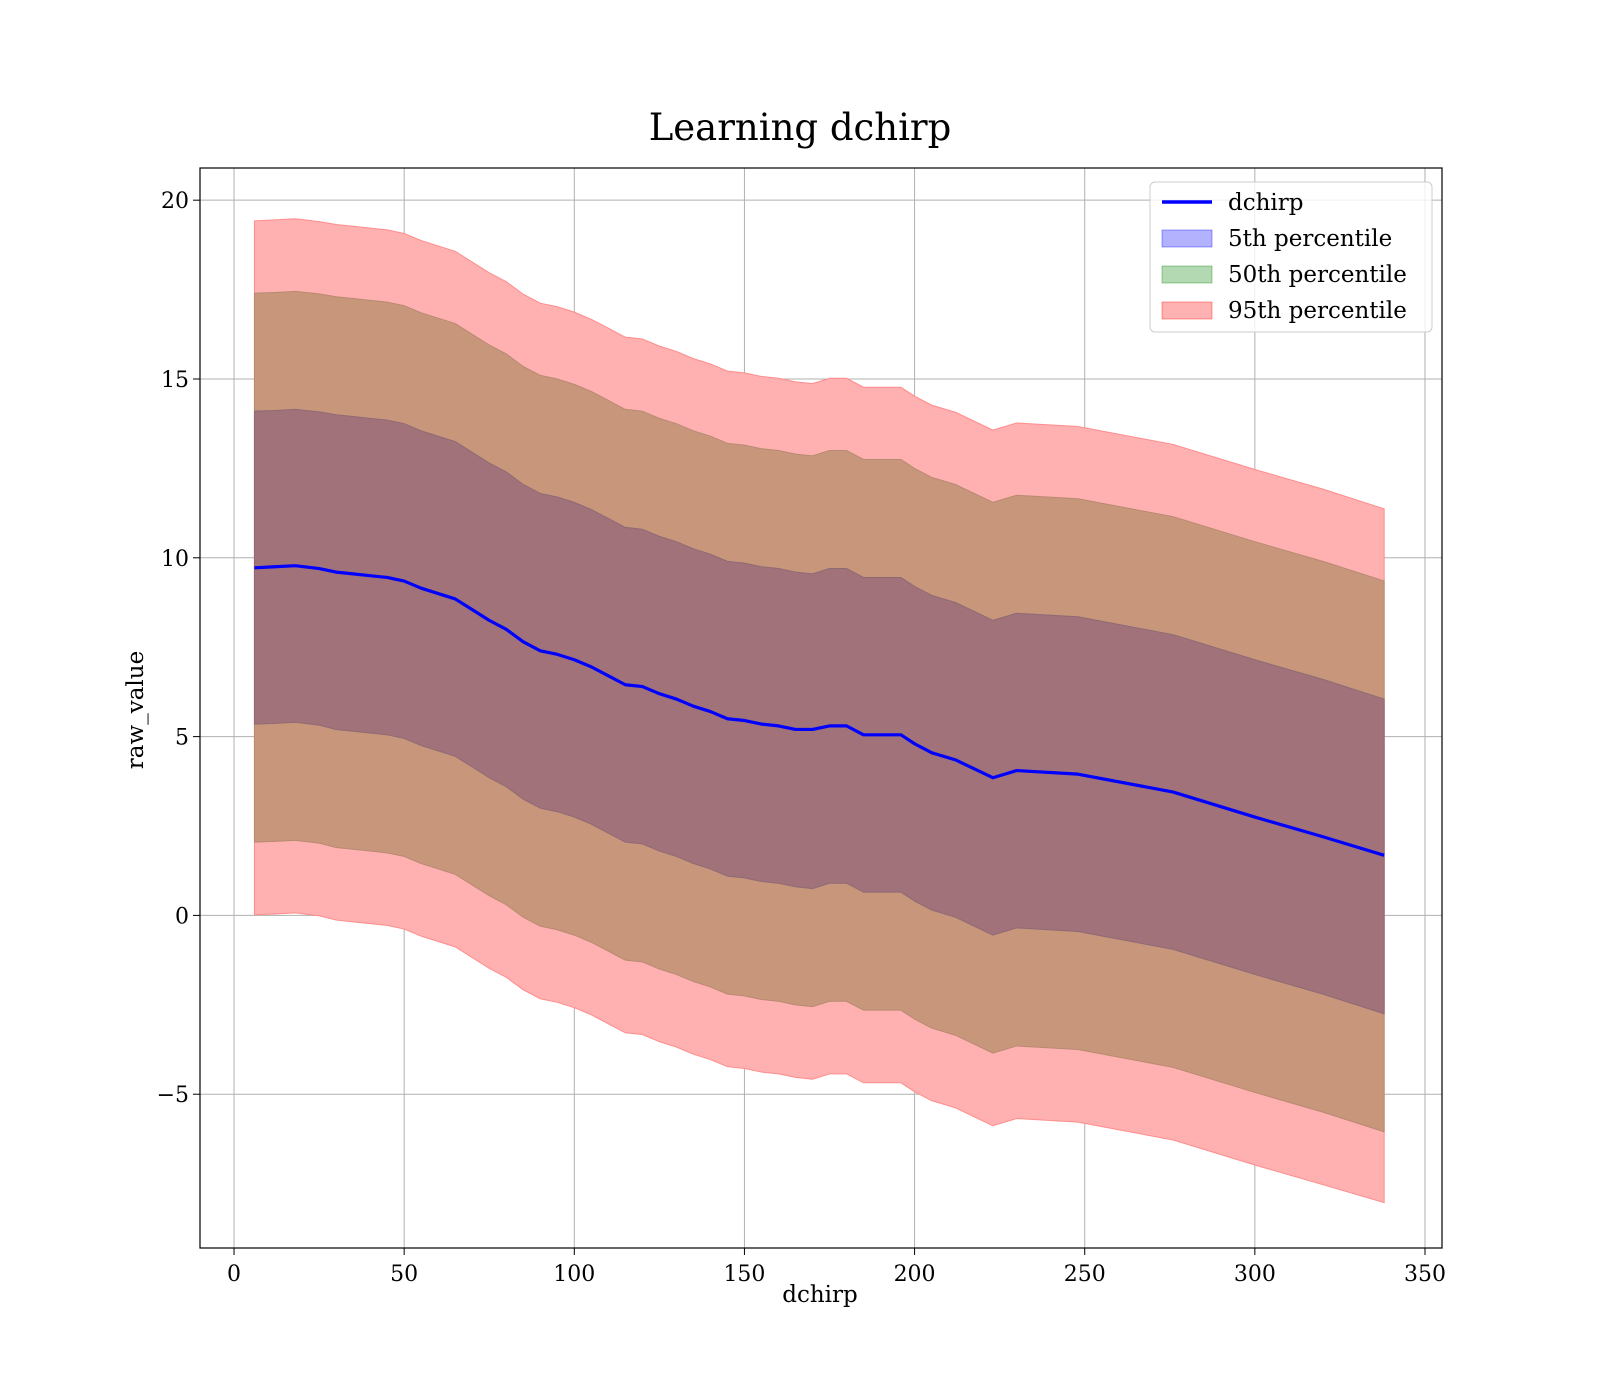  Describe the element at coordinates (175, 380) in the screenshot. I see `y-tick-label: 15` at that location.